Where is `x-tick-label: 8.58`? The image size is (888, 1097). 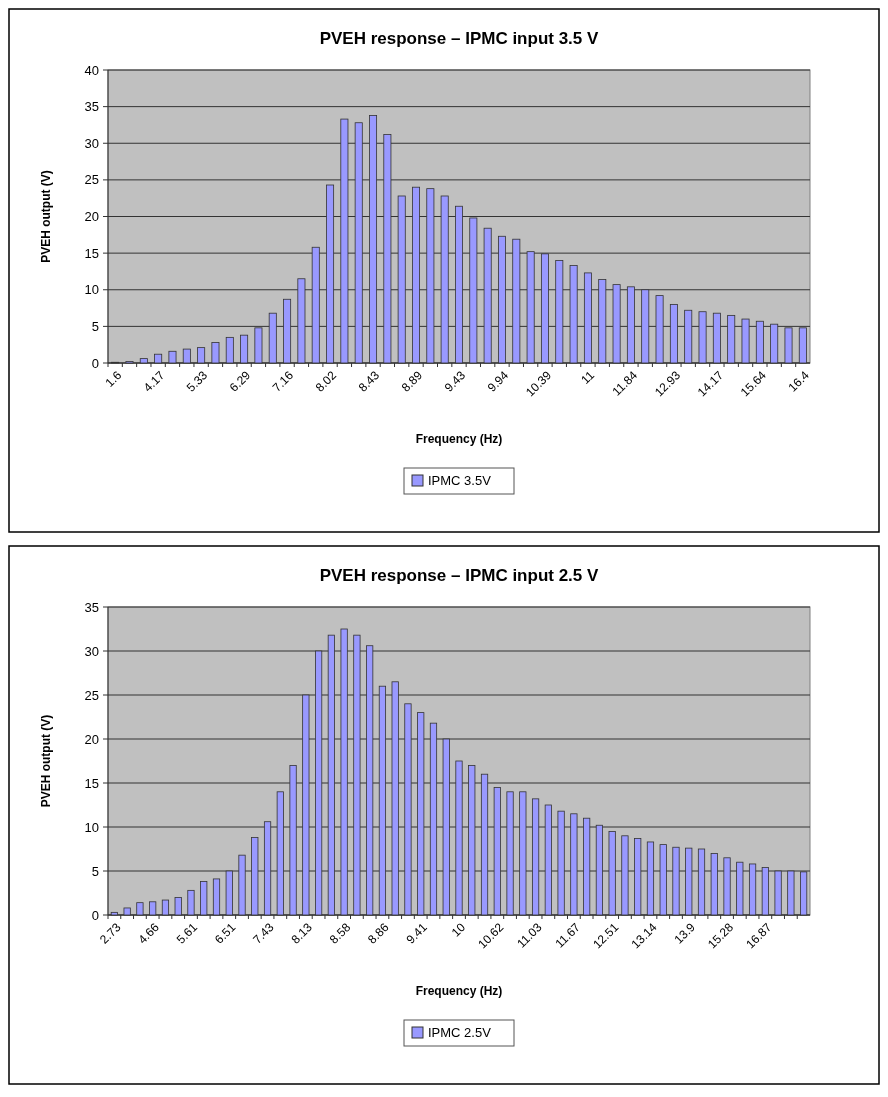 x-tick-label: 8.58 is located at coordinates (340, 933).